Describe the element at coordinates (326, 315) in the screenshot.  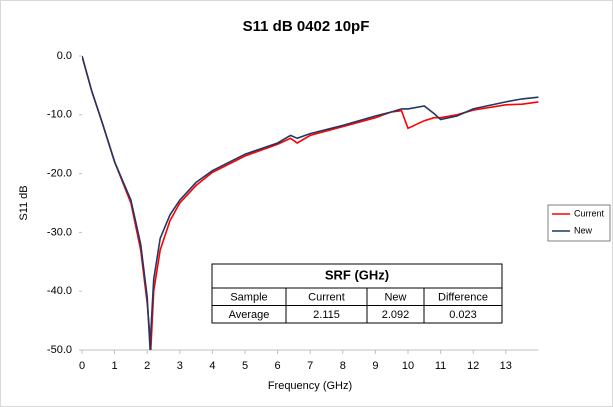
I see `table-cell: 2.115` at that location.